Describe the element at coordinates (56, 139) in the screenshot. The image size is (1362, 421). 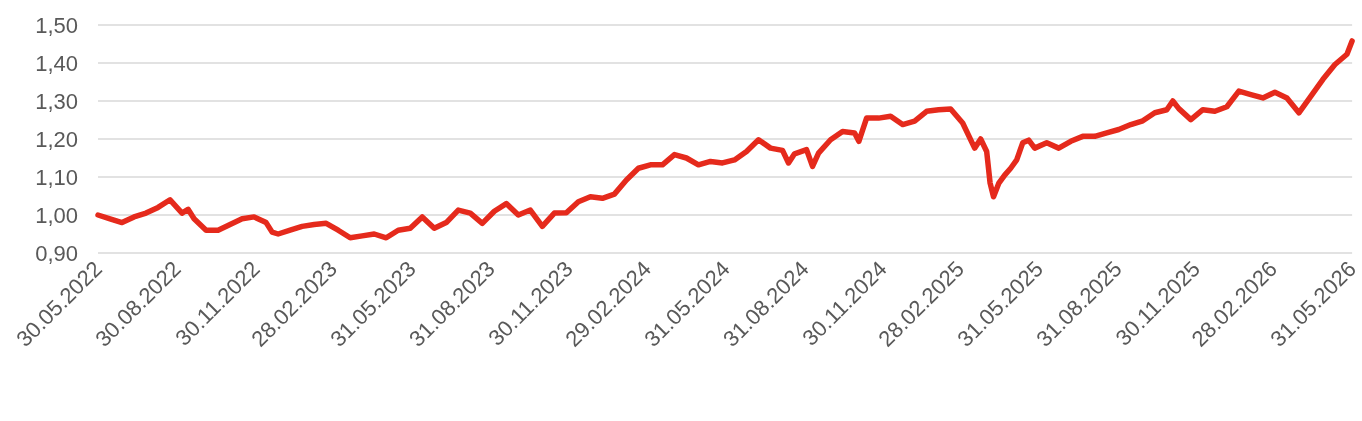
I see `y-tick-label: 1,20` at that location.